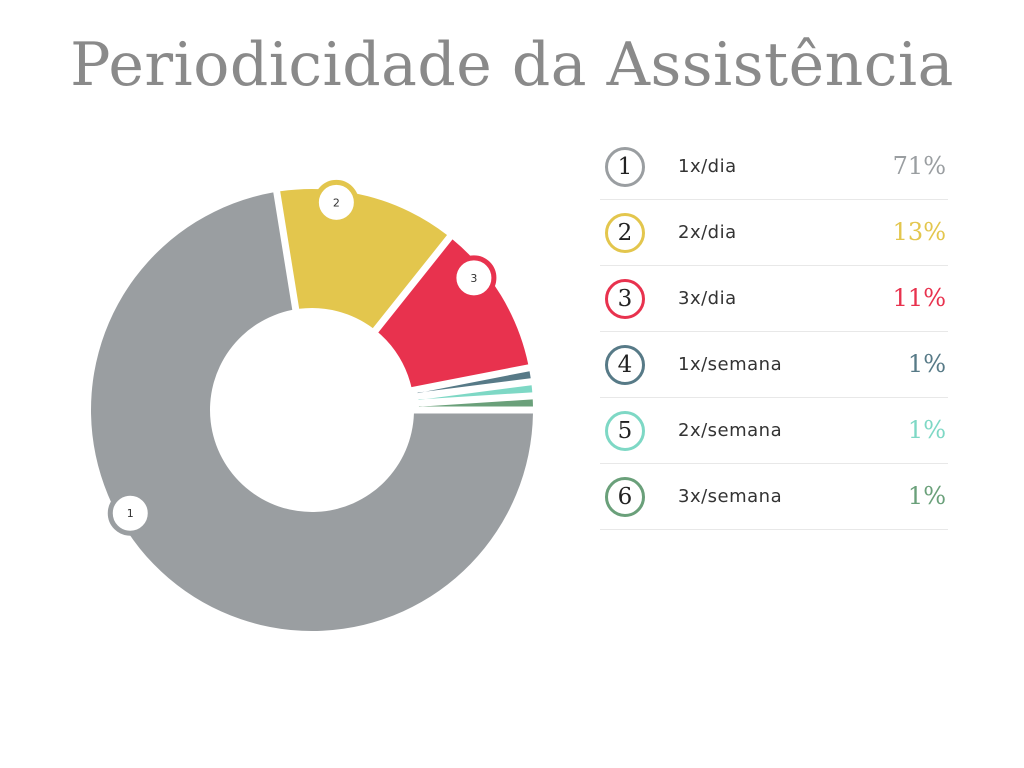 The height and width of the screenshot is (768, 1024). I want to click on legend-label: 1x/dia, so click(707, 166).